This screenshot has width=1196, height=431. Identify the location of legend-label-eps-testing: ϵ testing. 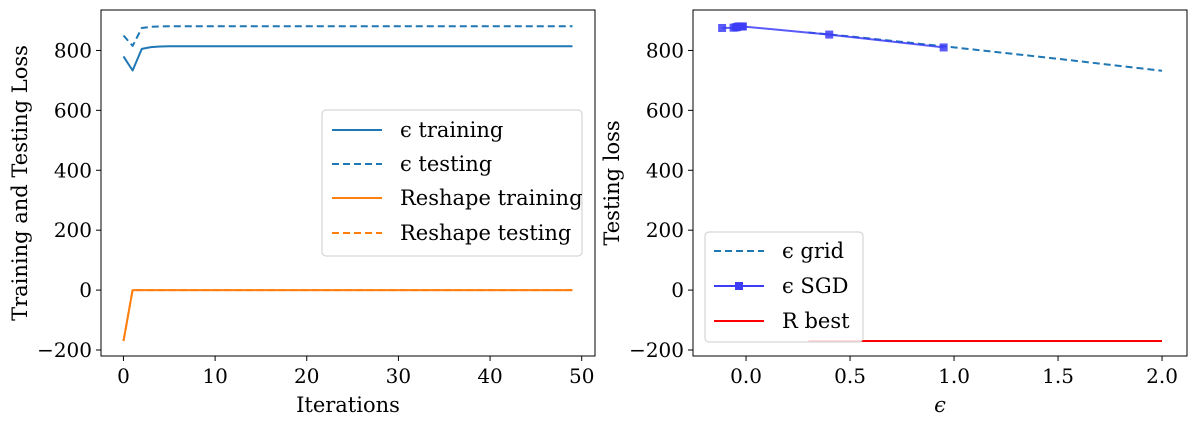
(446, 164).